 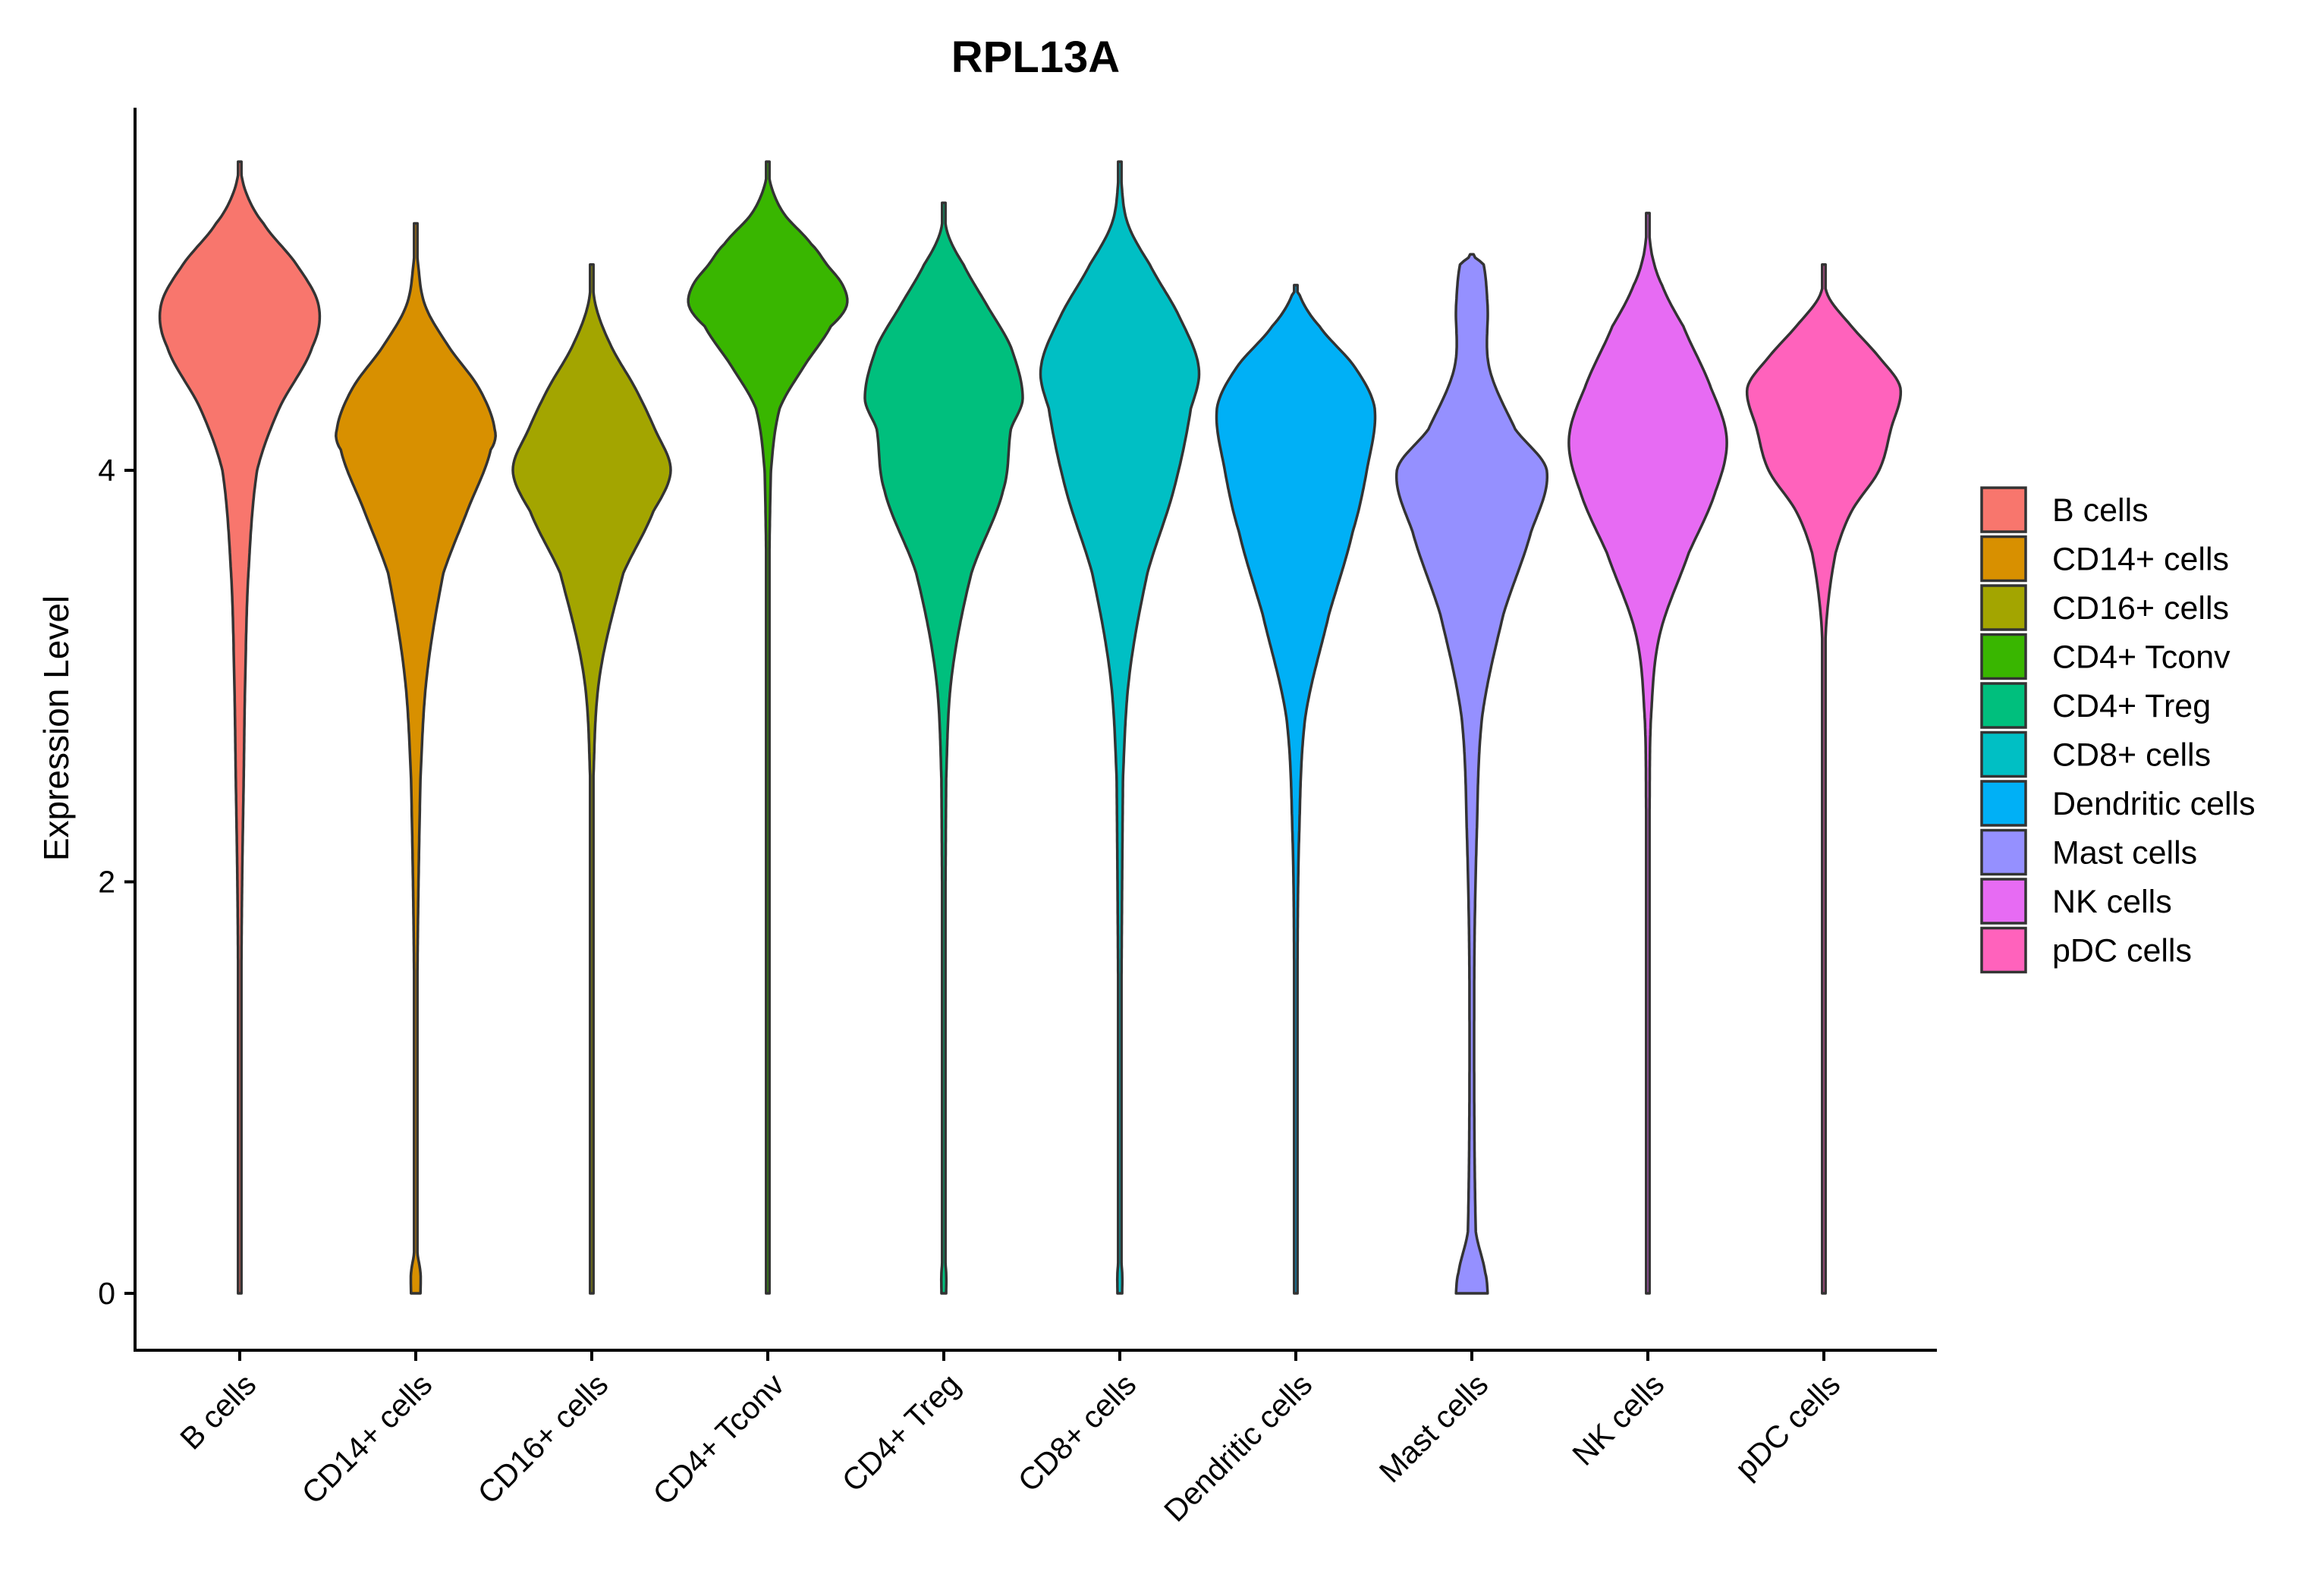 What do you see at coordinates (56, 728) in the screenshot?
I see `y-axis-label: Expression Level` at bounding box center [56, 728].